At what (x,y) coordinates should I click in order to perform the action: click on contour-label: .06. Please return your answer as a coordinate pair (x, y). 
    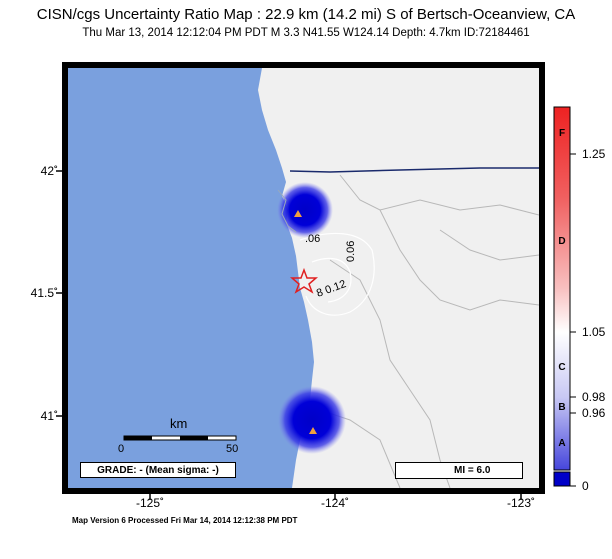
    Looking at the image, I should click on (313, 239).